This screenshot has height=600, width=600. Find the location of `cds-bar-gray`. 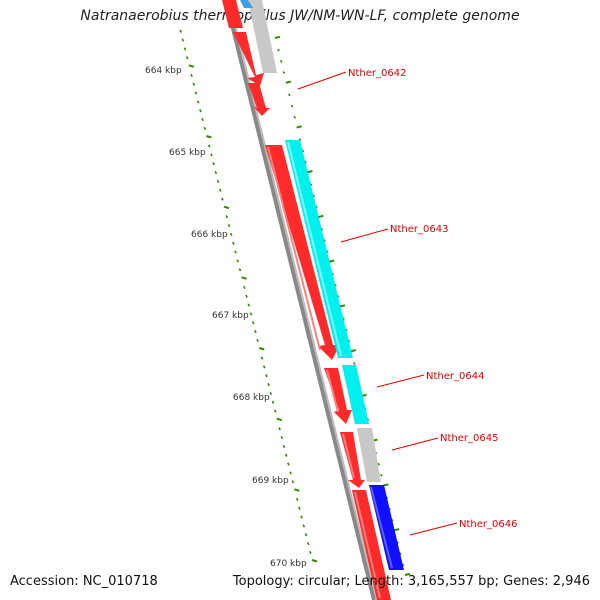

cds-bar-gray is located at coordinates (262, 36).